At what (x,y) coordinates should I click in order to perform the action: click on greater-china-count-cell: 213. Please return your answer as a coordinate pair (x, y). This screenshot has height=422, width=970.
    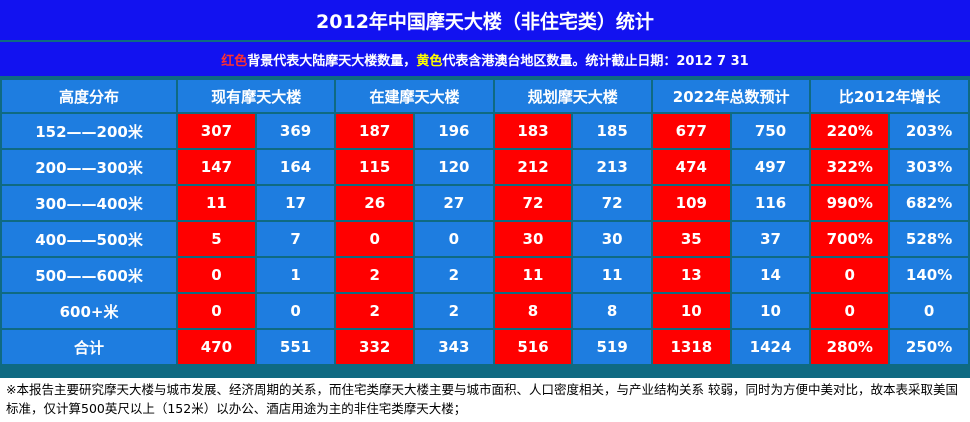
    Looking at the image, I should click on (612, 167).